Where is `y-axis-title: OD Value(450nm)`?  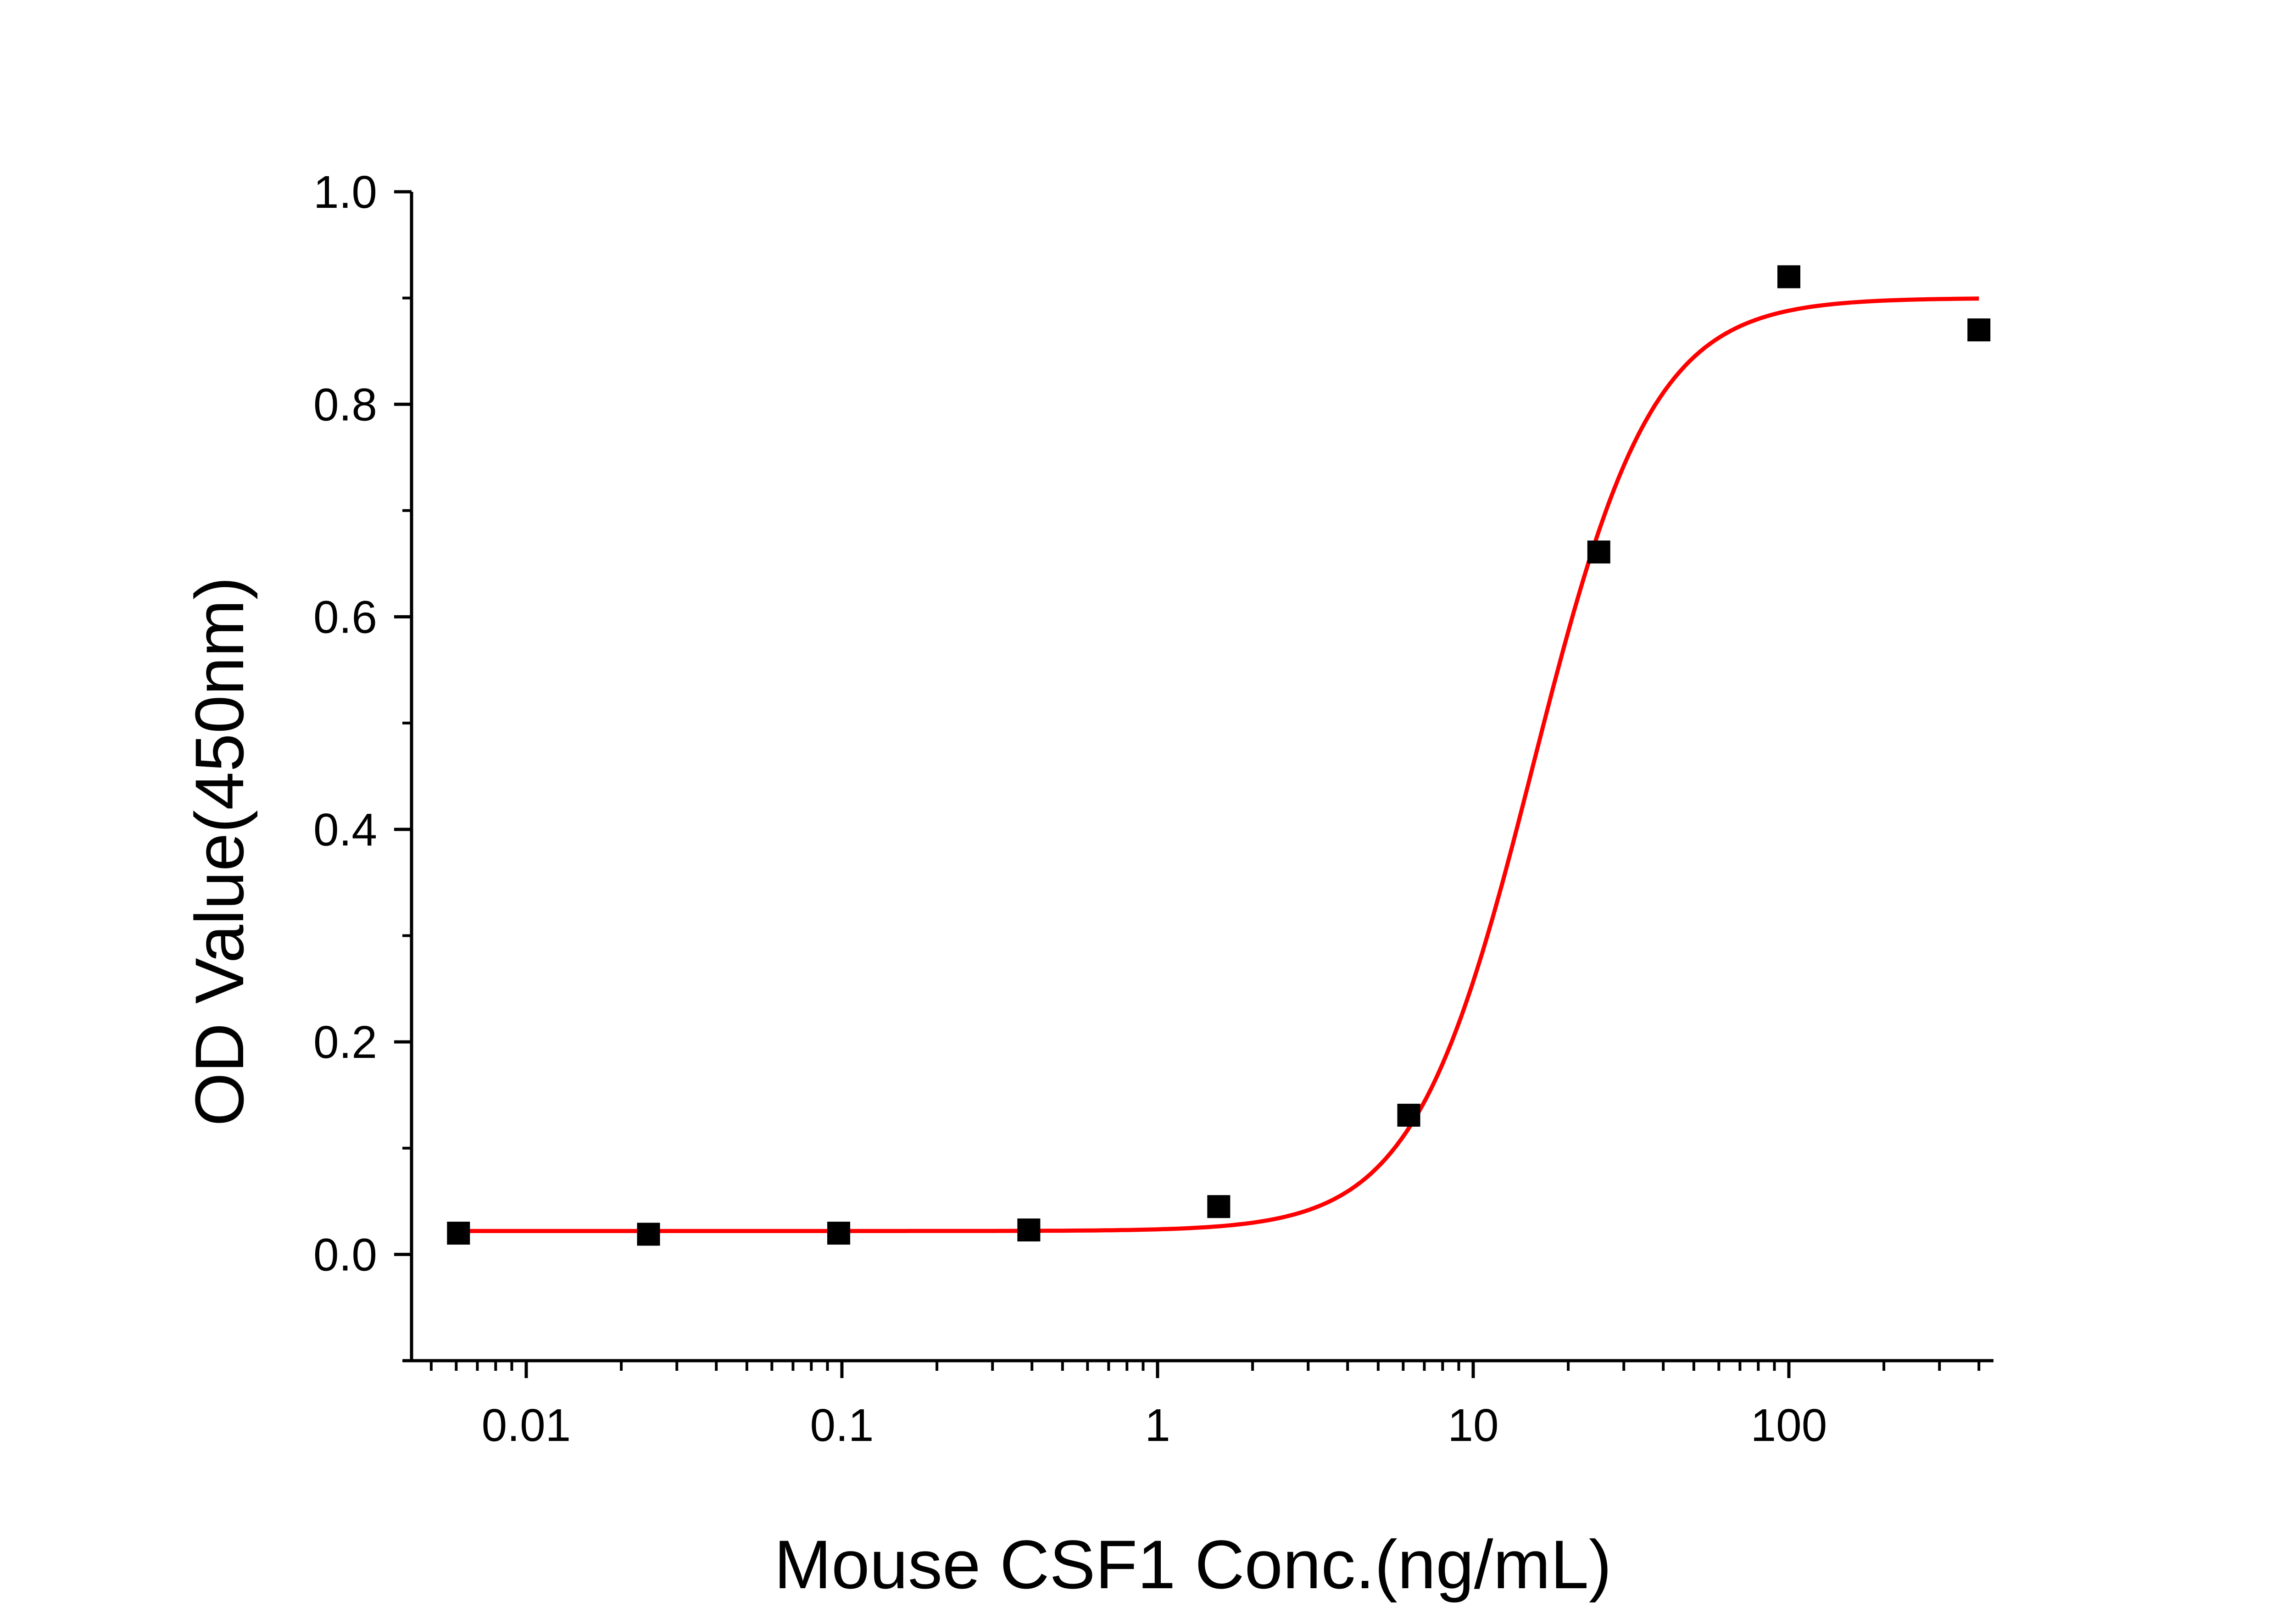 y-axis-title: OD Value(450nm) is located at coordinates (219, 851).